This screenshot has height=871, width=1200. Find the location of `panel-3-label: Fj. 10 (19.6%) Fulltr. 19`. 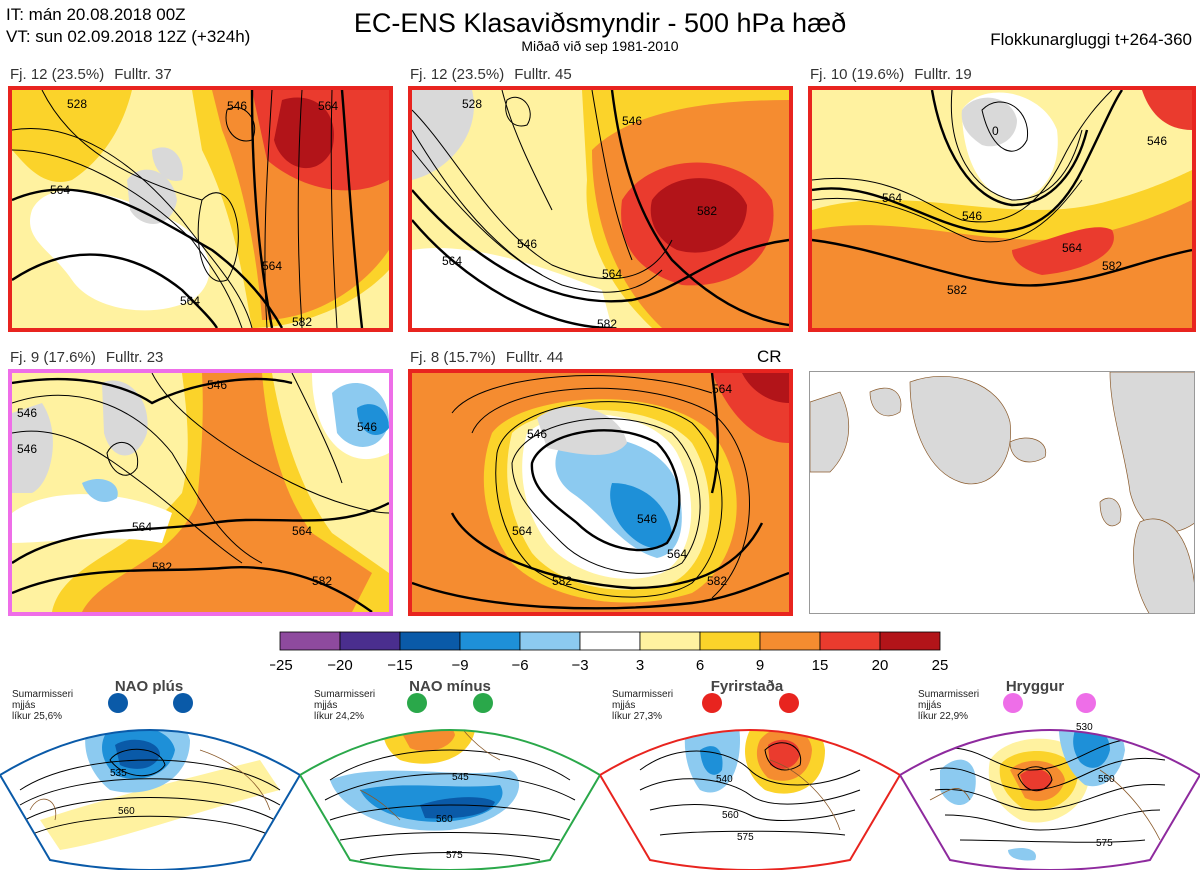

panel-3-label: Fj. 10 (19.6%) Fulltr. 19 is located at coordinates (896, 74).